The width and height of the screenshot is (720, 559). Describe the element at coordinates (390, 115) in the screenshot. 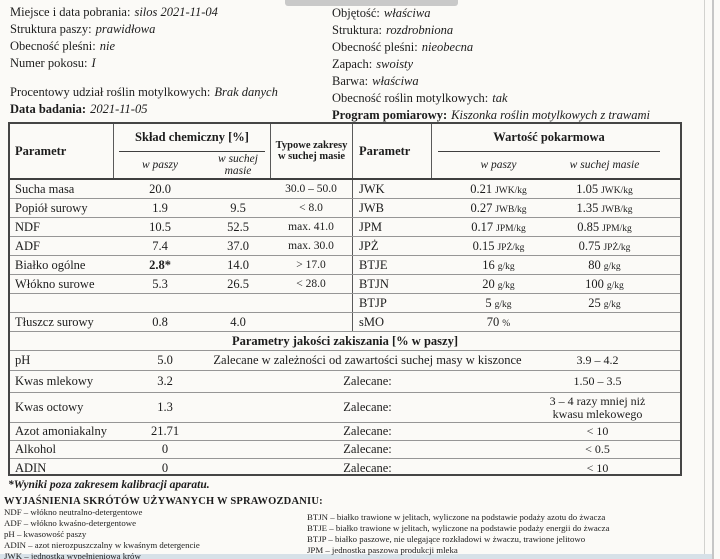

I see `meta-label: Program pomiarowy:` at that location.